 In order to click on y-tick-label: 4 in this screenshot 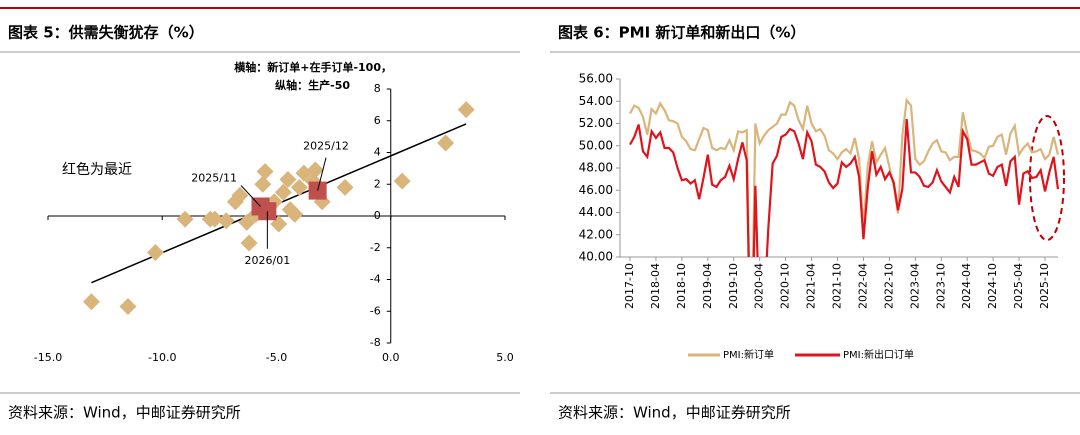, I will do `click(377, 152)`.